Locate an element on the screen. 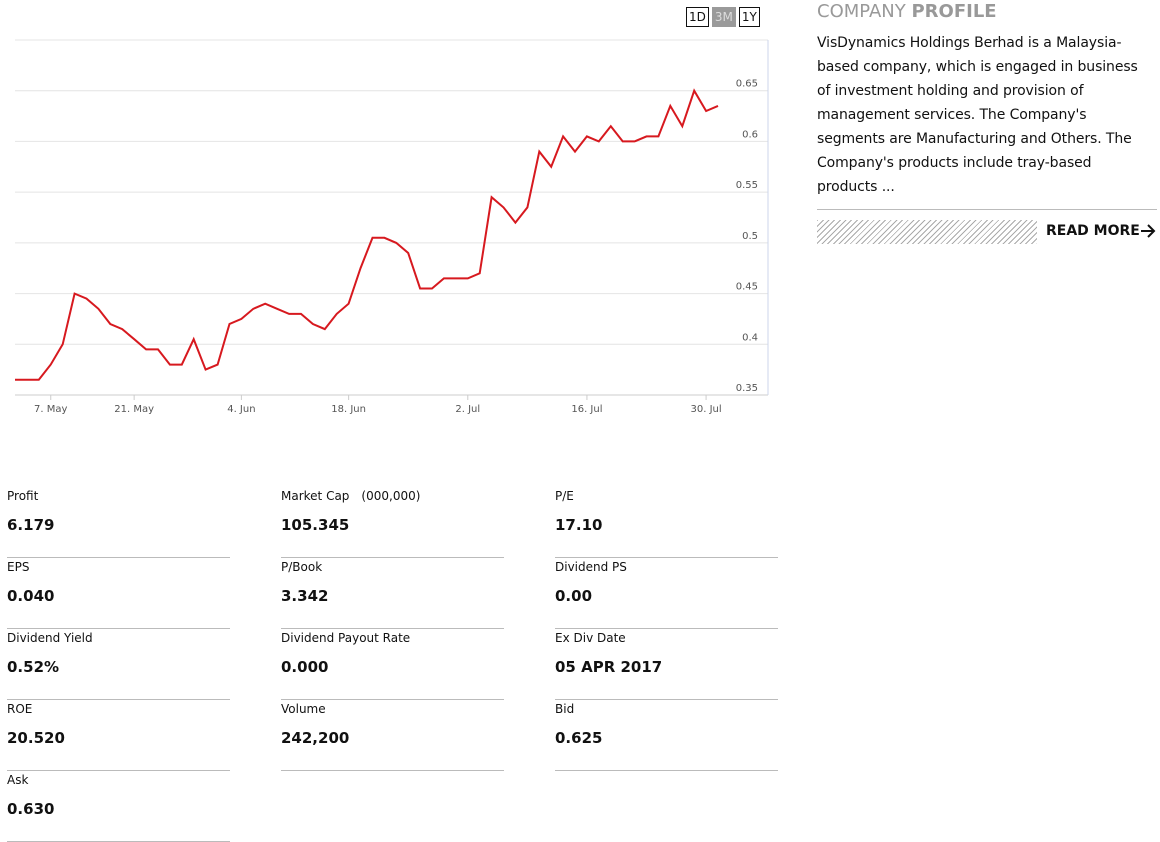  y-tick-label: 0.35 is located at coordinates (747, 388).